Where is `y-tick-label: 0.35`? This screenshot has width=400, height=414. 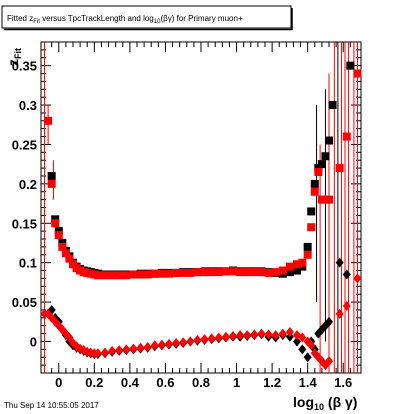 y-tick-label: 0.35 is located at coordinates (24, 66).